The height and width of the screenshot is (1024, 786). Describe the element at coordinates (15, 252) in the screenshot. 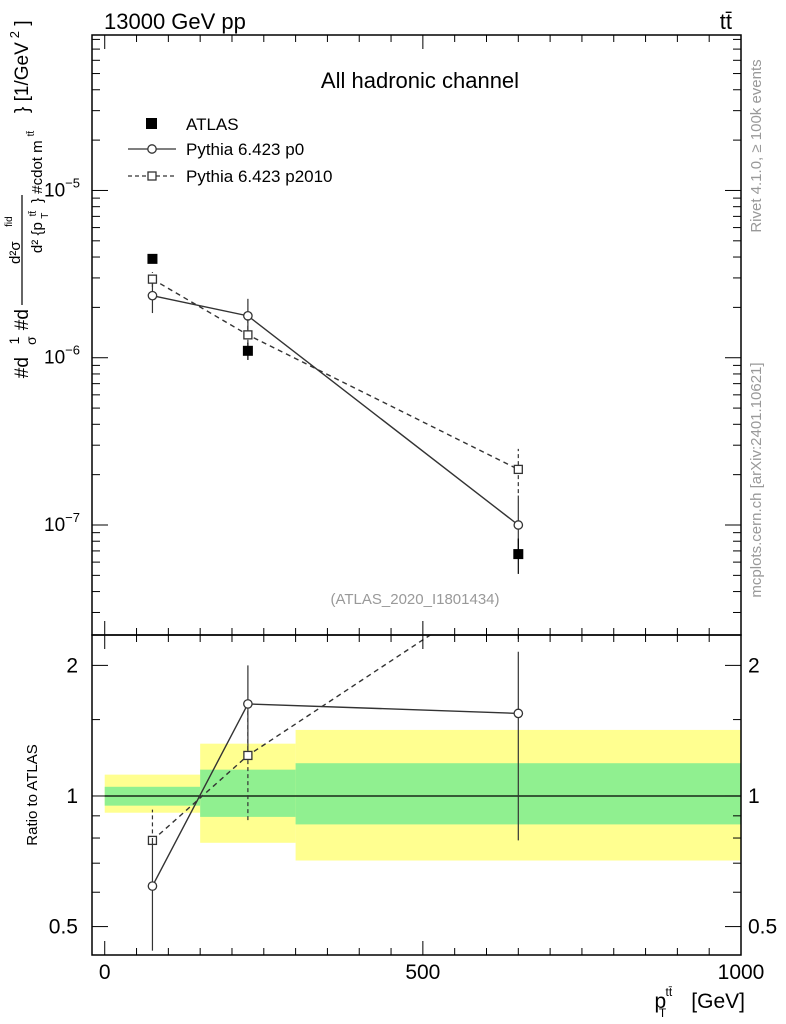

I see `ylabel-part: d²σ` at that location.